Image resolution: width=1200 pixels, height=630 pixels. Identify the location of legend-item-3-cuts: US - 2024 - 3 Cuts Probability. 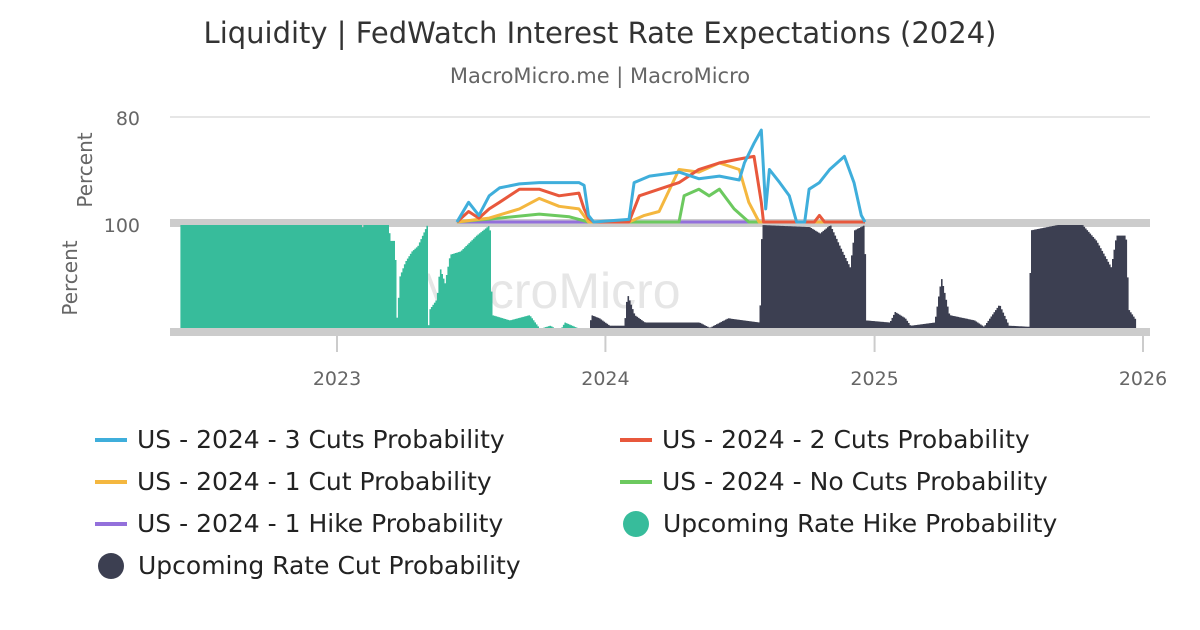
(300, 439).